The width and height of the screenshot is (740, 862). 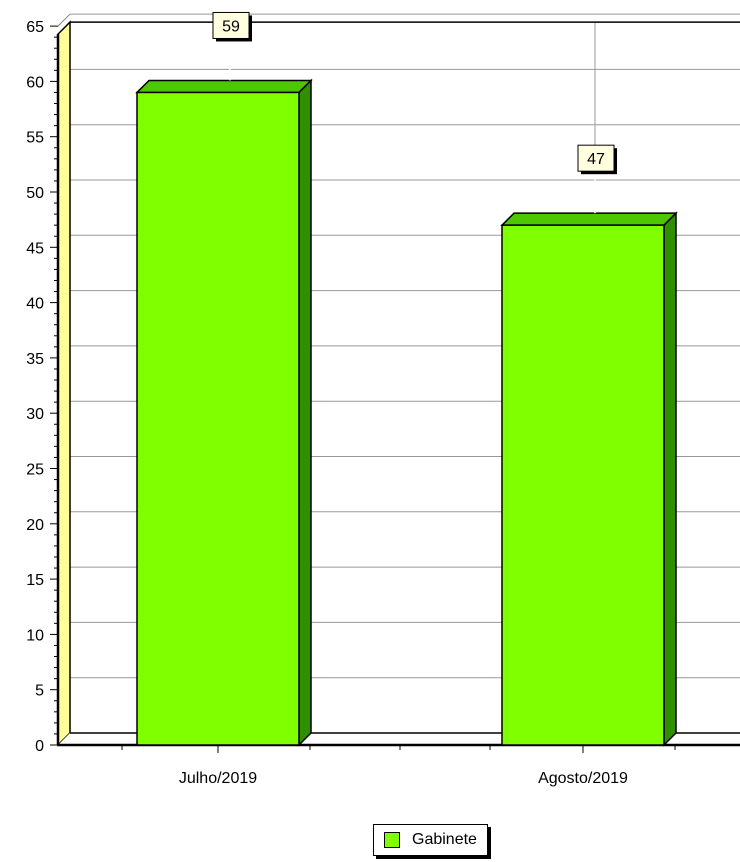 What do you see at coordinates (35, 248) in the screenshot?
I see `y-tick-label: 45` at bounding box center [35, 248].